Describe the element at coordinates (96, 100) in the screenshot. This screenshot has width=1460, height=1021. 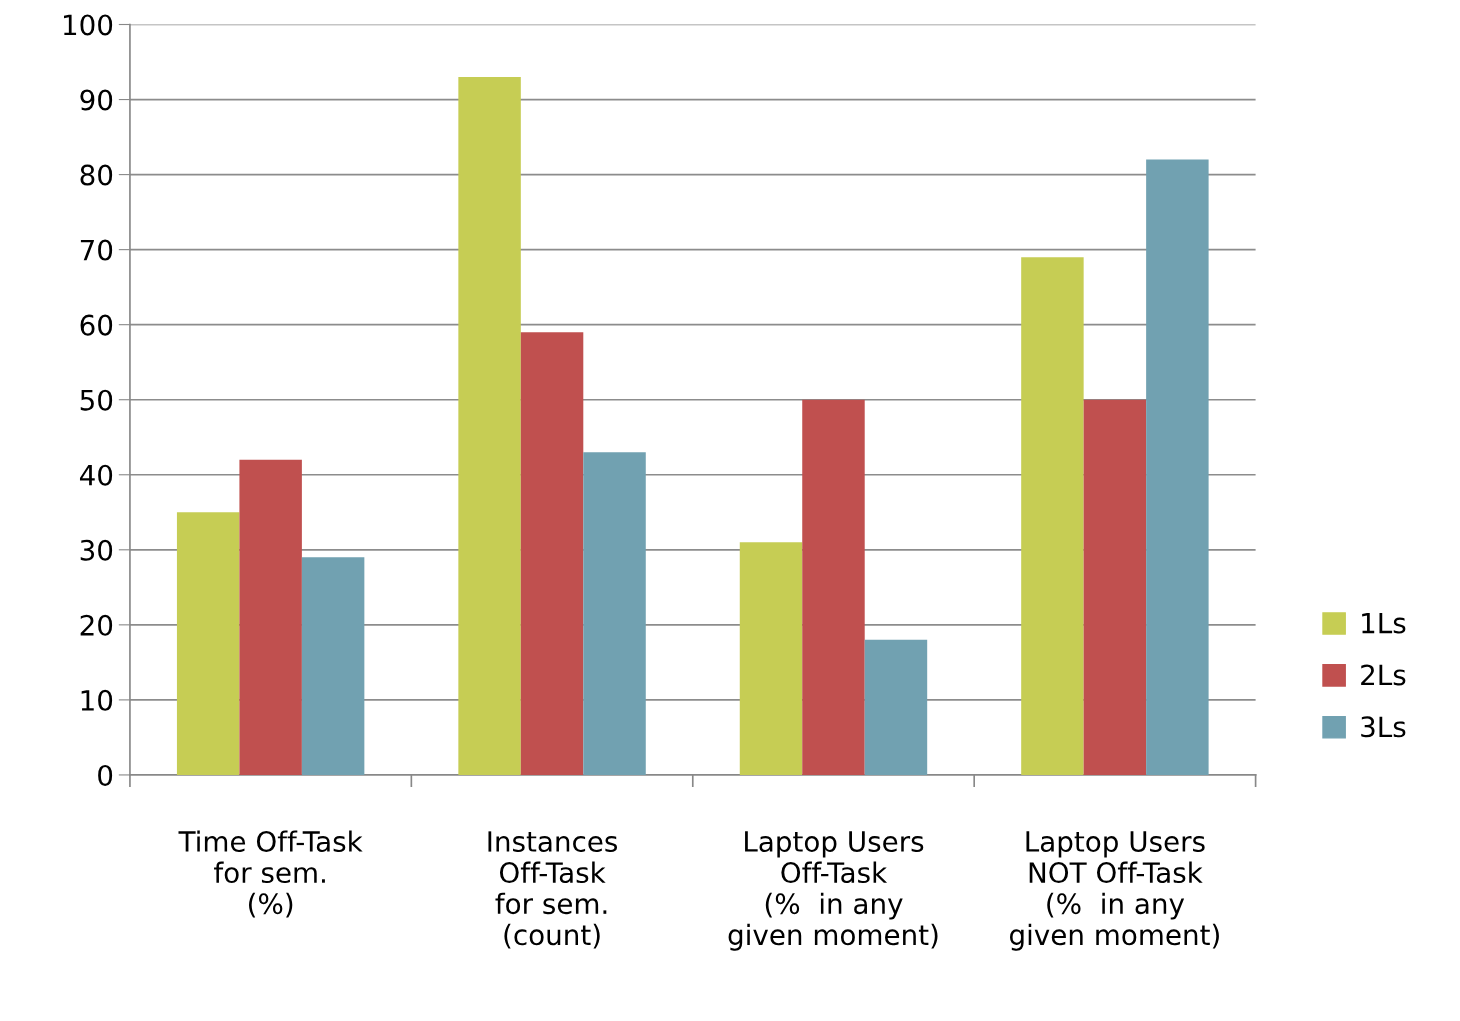
I see `y-tick-label: 90` at that location.